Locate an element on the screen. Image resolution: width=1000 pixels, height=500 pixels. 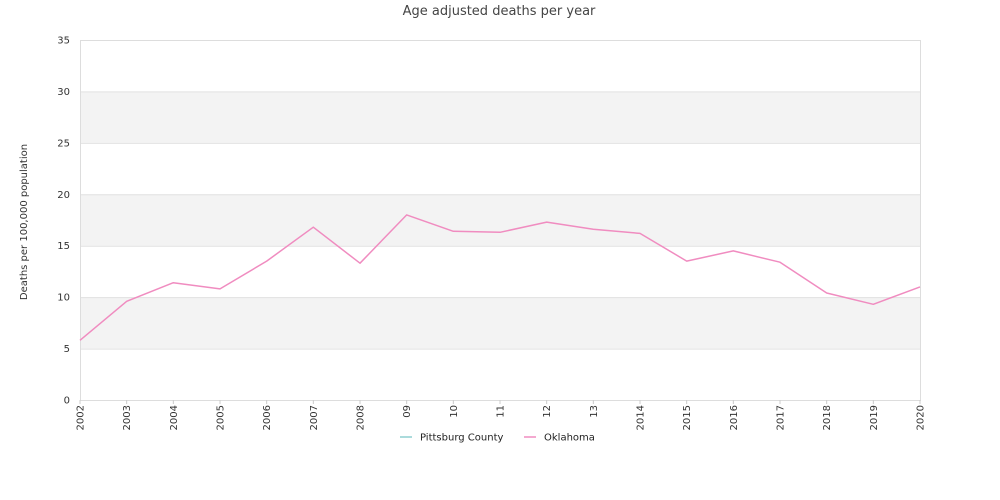
x-tick-label: 2006 is located at coordinates (267, 417).